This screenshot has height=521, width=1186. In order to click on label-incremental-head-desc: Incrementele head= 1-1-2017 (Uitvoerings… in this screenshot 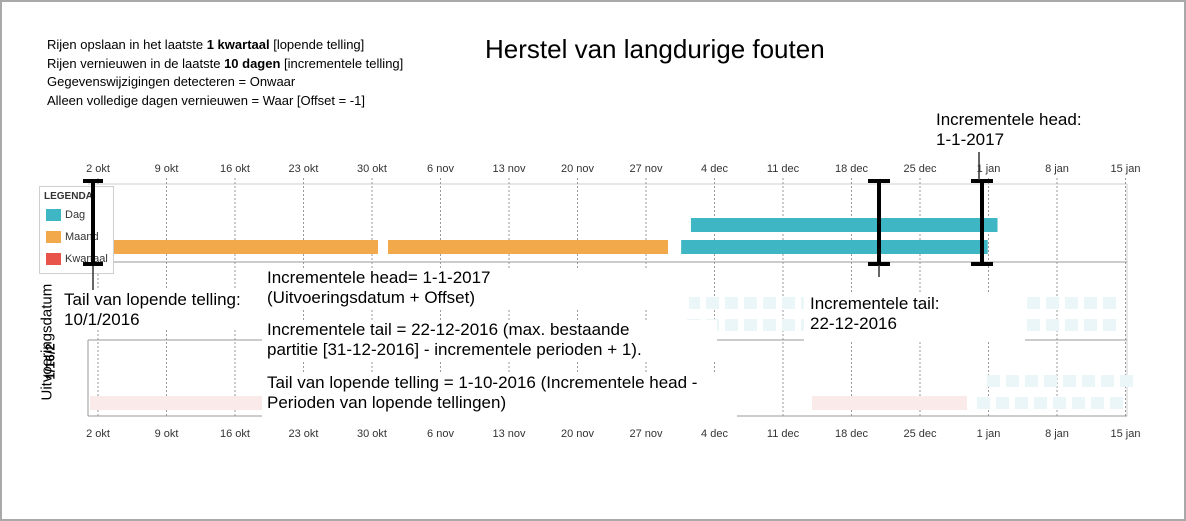, I will do `click(475, 288)`.